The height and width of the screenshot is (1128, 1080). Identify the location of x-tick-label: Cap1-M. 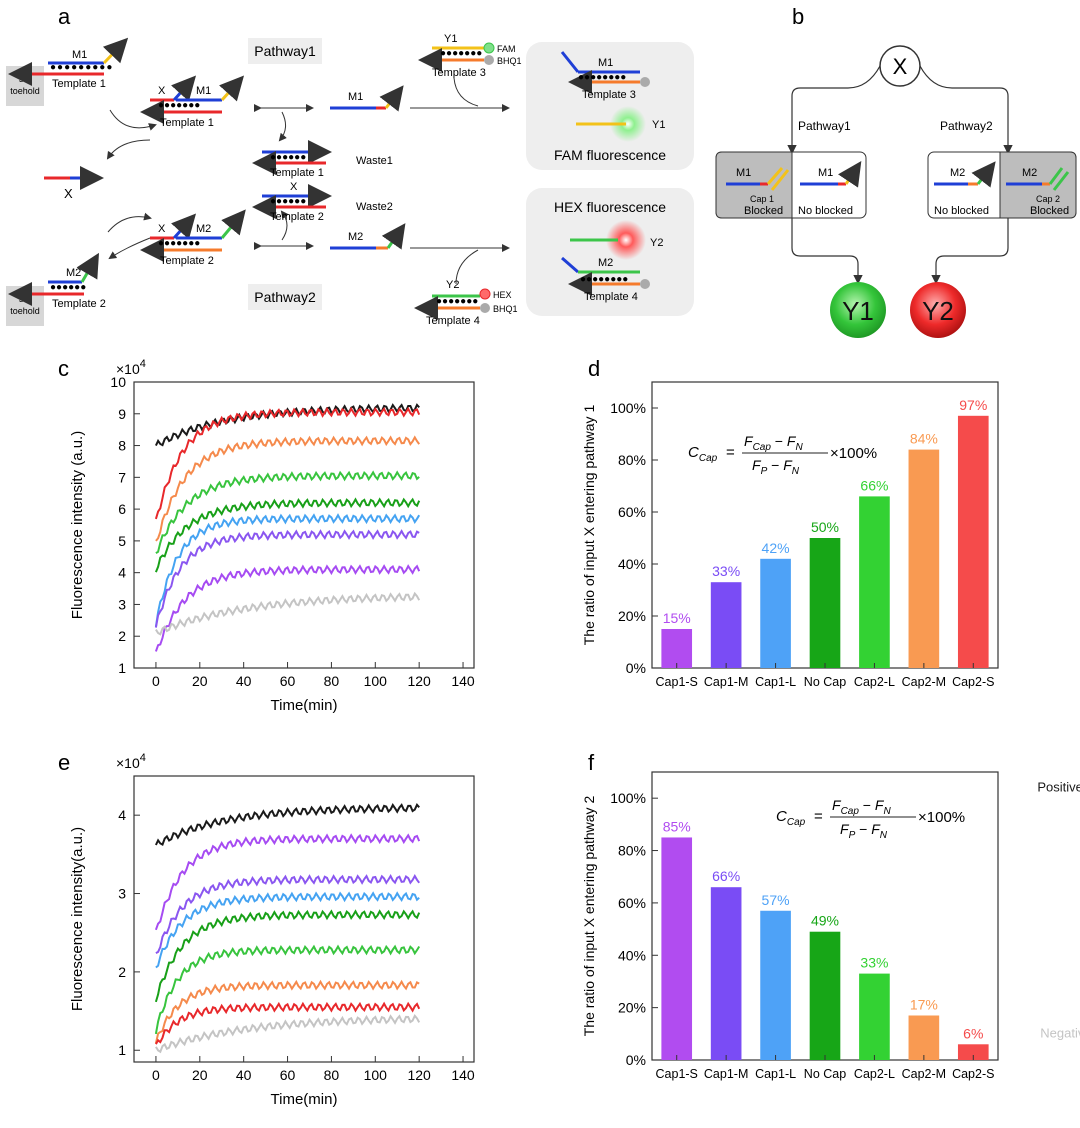
(726, 1074).